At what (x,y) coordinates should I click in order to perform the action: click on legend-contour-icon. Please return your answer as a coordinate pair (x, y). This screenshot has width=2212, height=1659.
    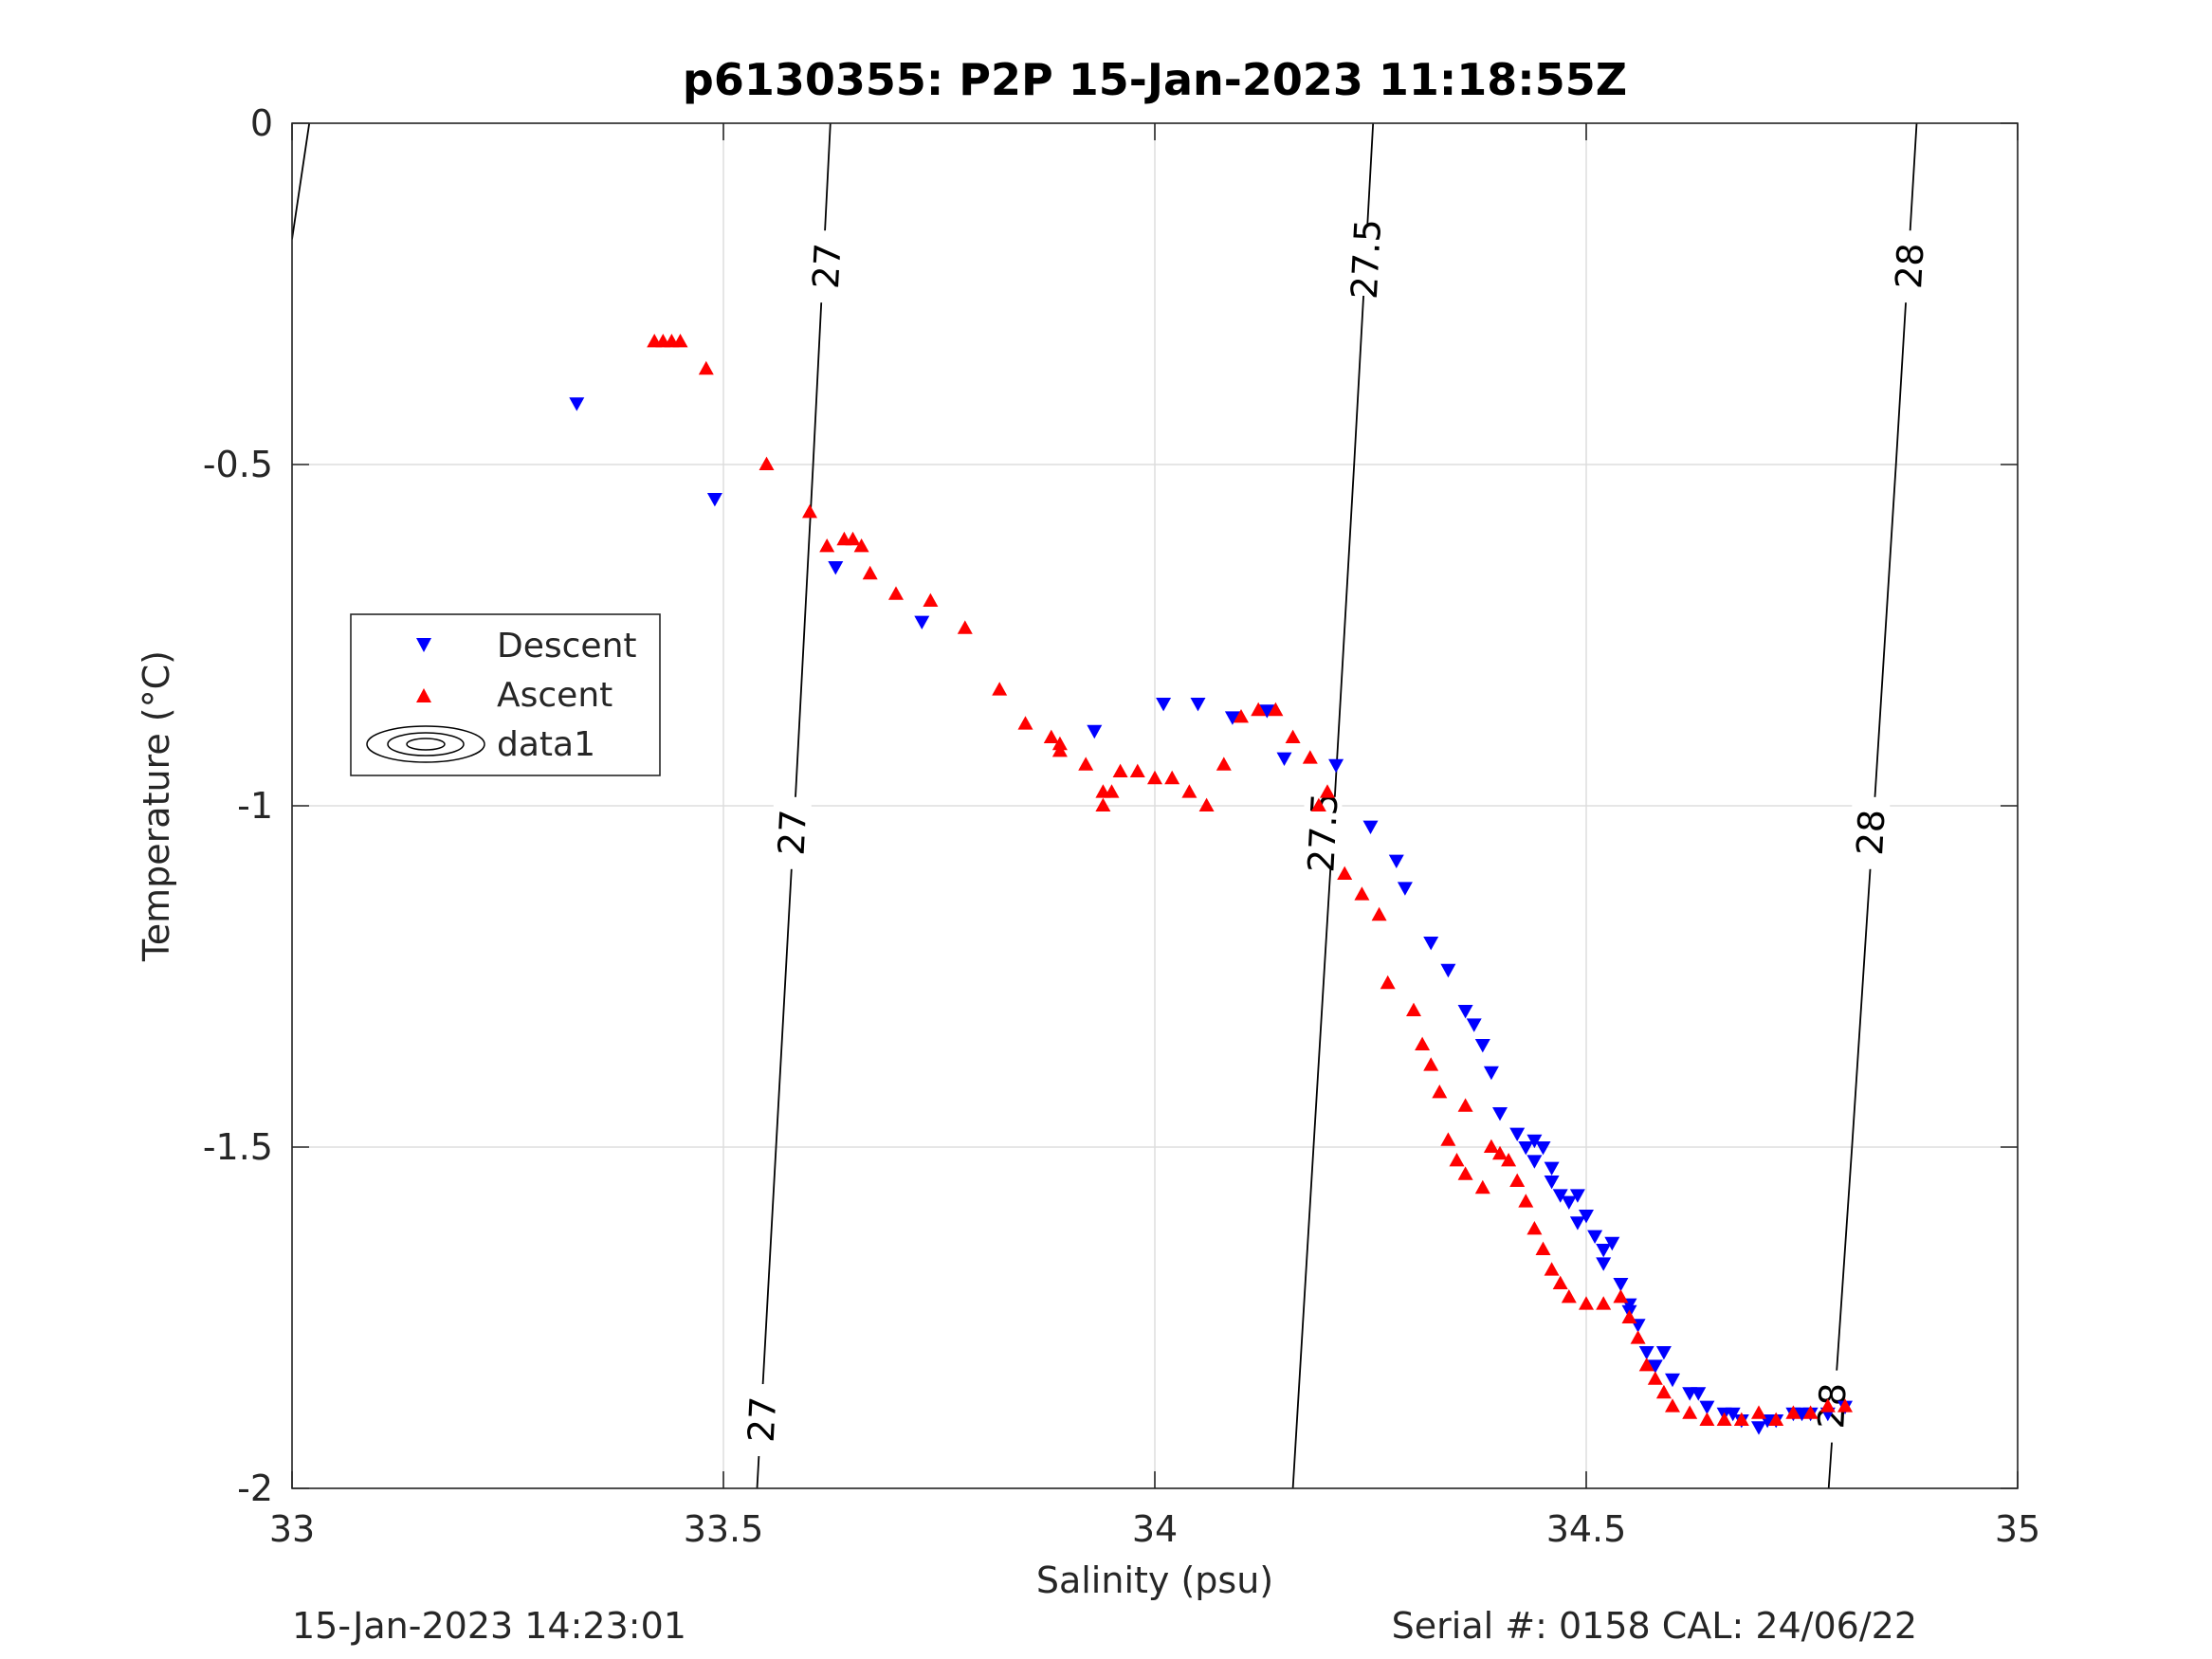
    Looking at the image, I should click on (425, 744).